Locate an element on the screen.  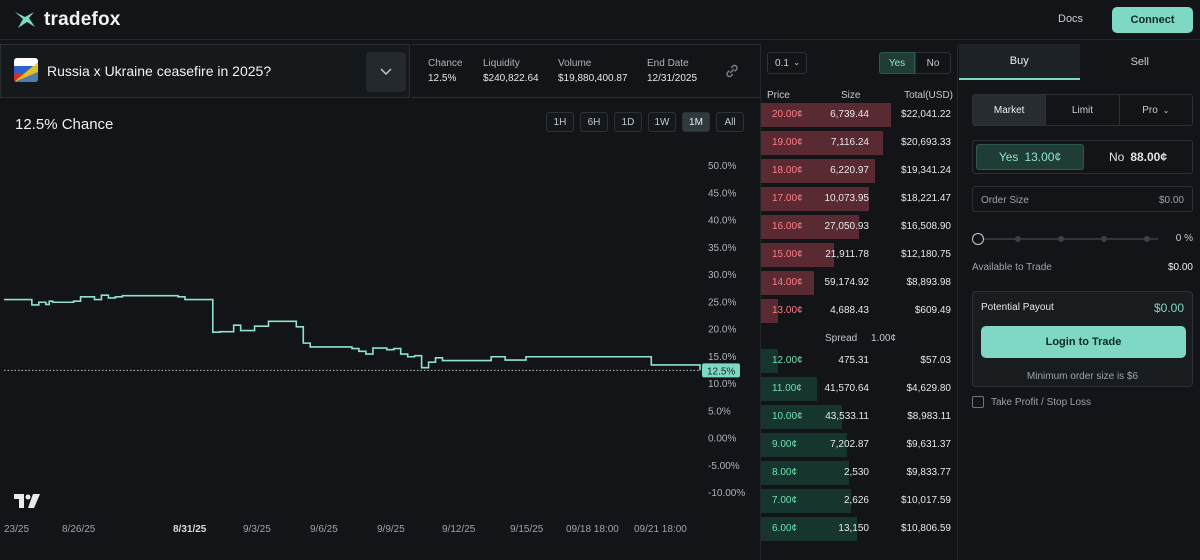
tab-sell: Sell is located at coordinates (1139, 62).